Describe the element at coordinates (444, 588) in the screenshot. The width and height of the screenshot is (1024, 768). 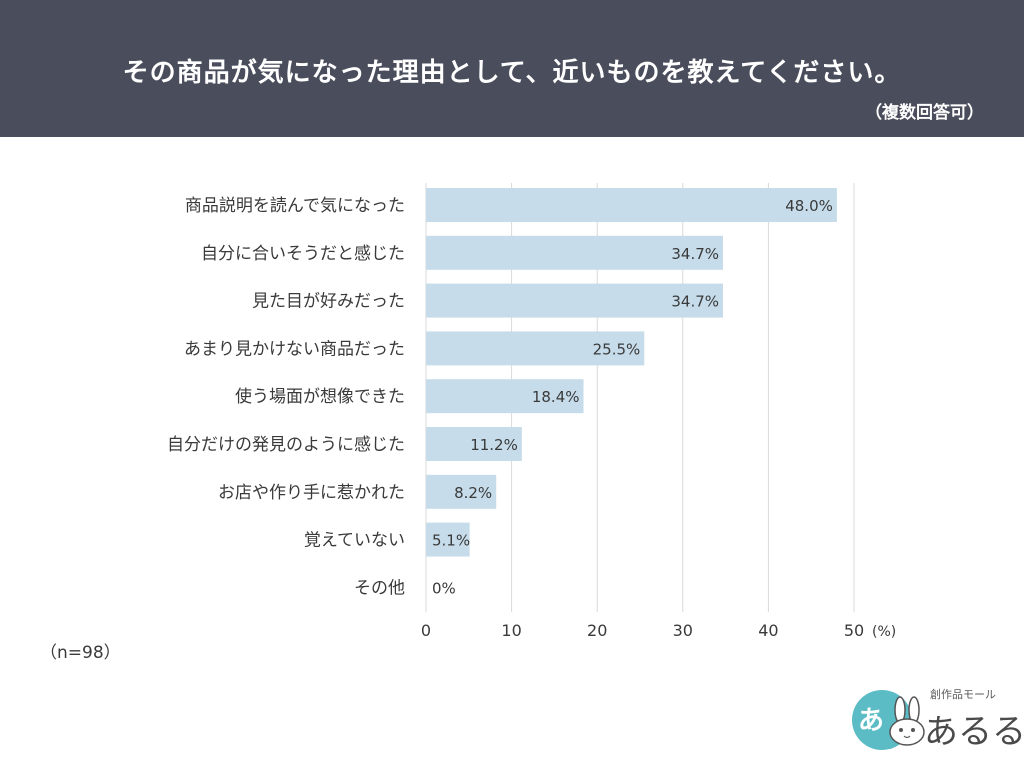
I see `data-label: 0%` at that location.